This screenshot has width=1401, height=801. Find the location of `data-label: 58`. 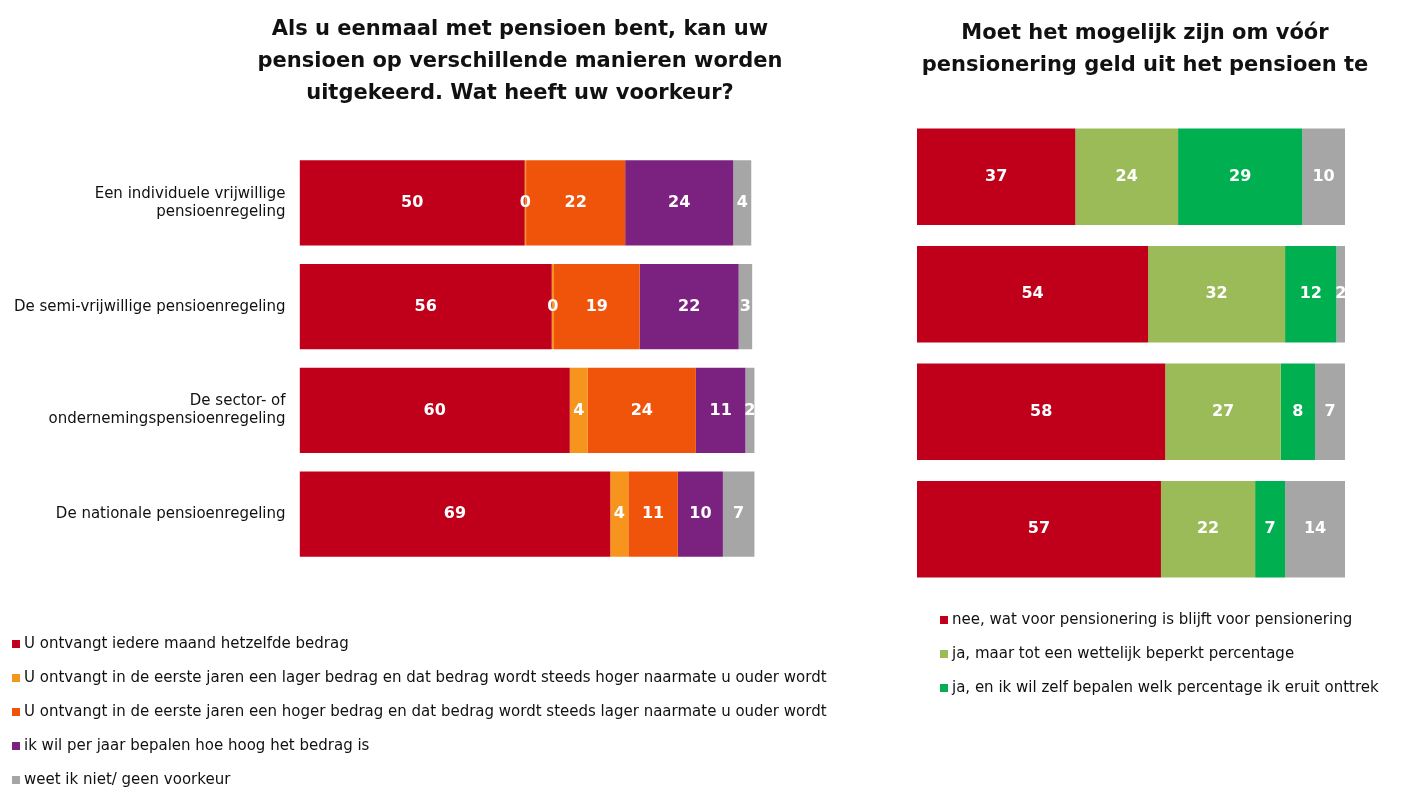

data-label: 58 is located at coordinates (1041, 410).